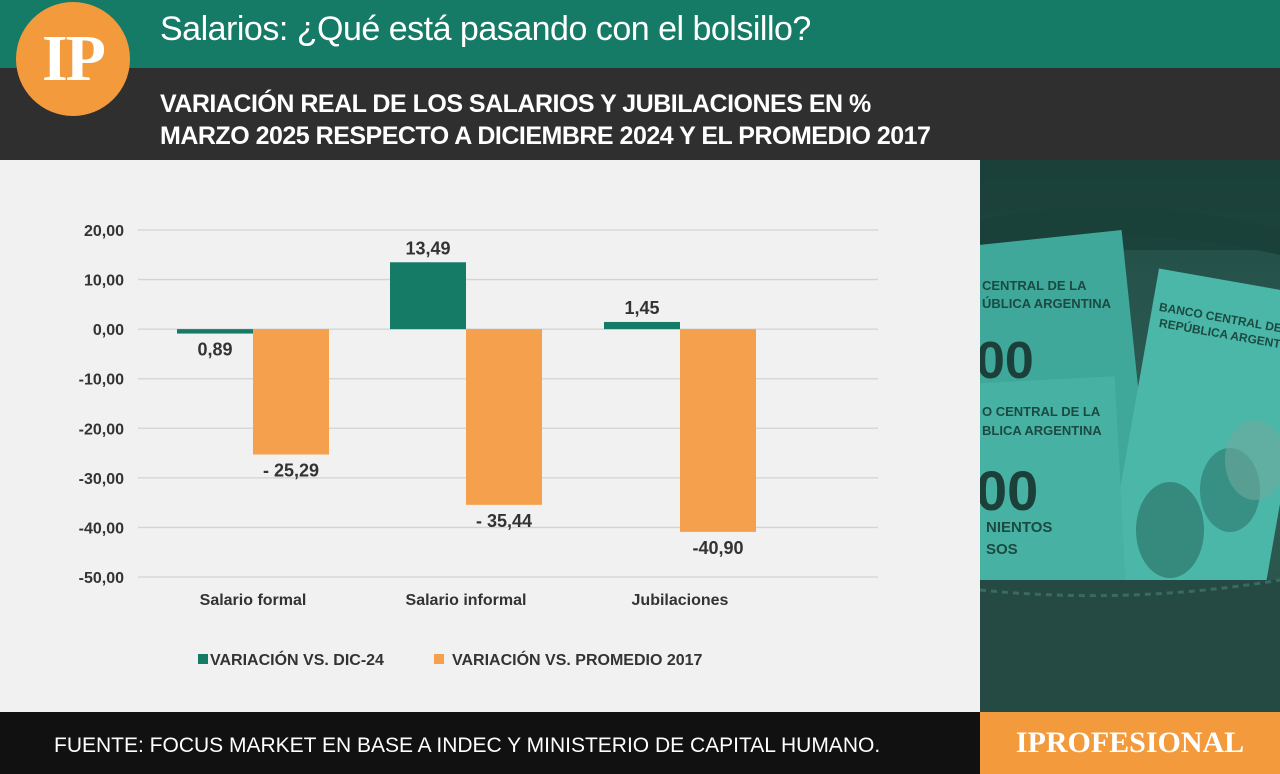  What do you see at coordinates (1047, 303) in the screenshot?
I see `note1-line2: ÚBLICA ARGENTINA` at bounding box center [1047, 303].